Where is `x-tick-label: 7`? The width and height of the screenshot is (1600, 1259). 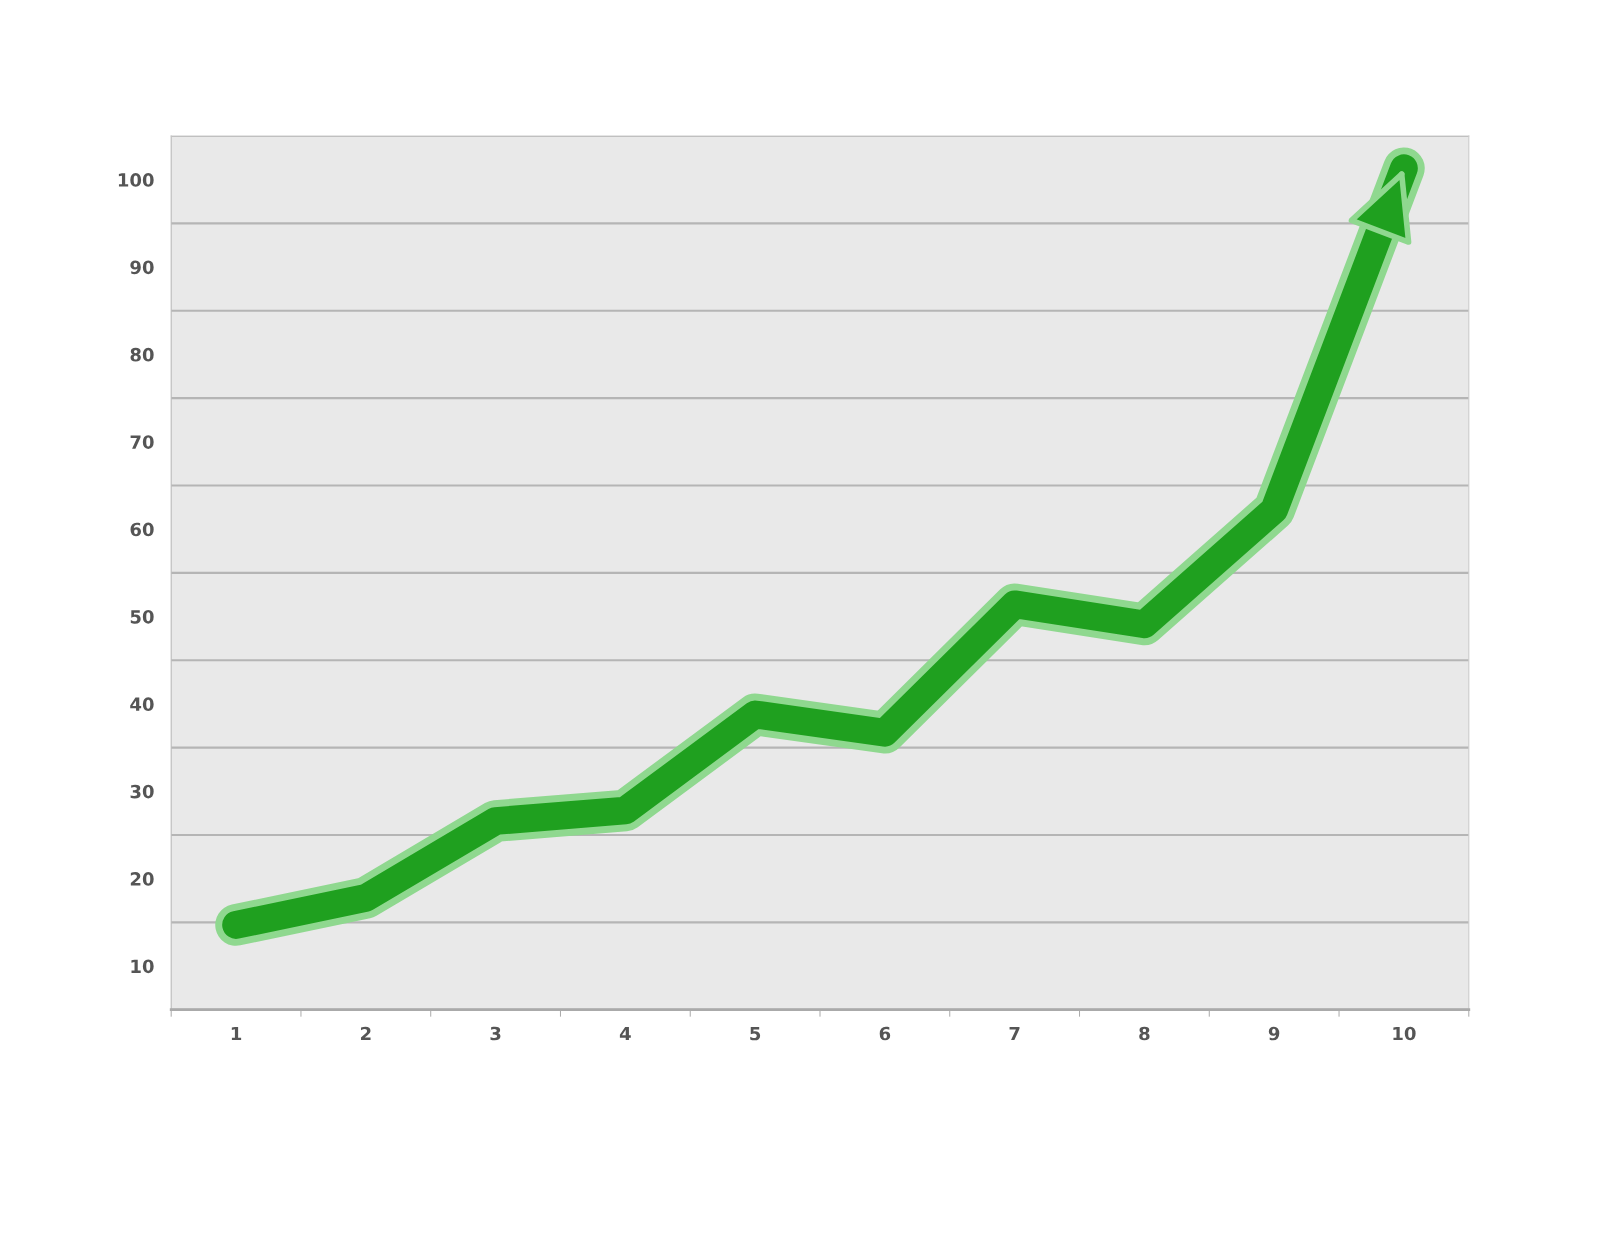
x-tick-label: 7 is located at coordinates (1014, 1033).